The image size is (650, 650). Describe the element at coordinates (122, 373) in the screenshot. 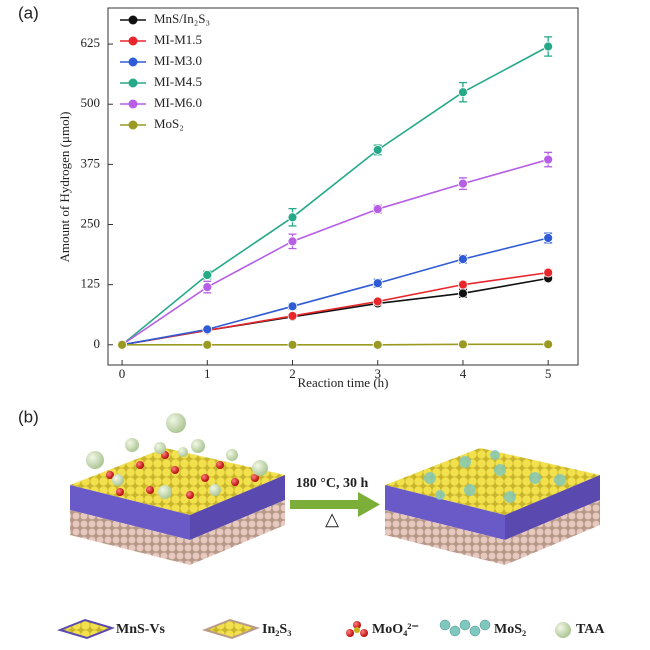

I see `x-tick-label: 0` at that location.